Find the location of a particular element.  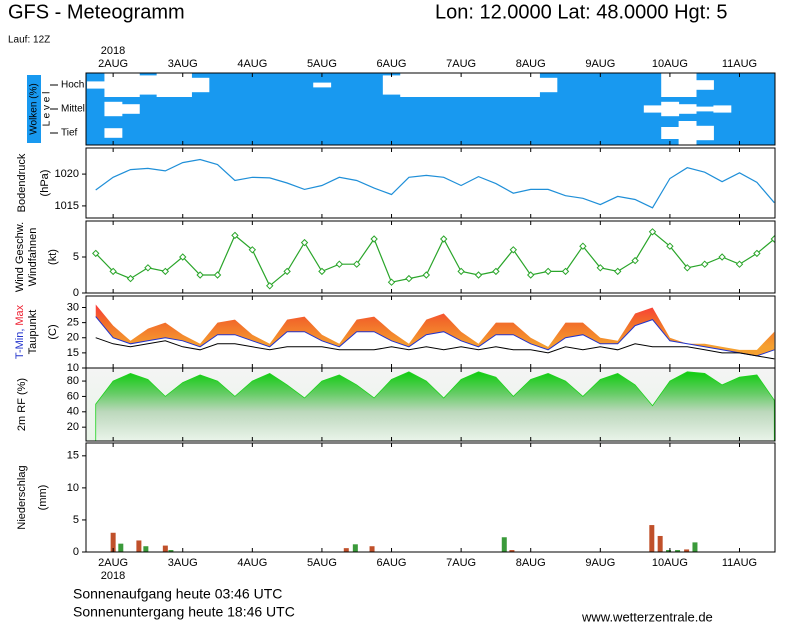

y-tick-label: 60 is located at coordinates (73, 396).